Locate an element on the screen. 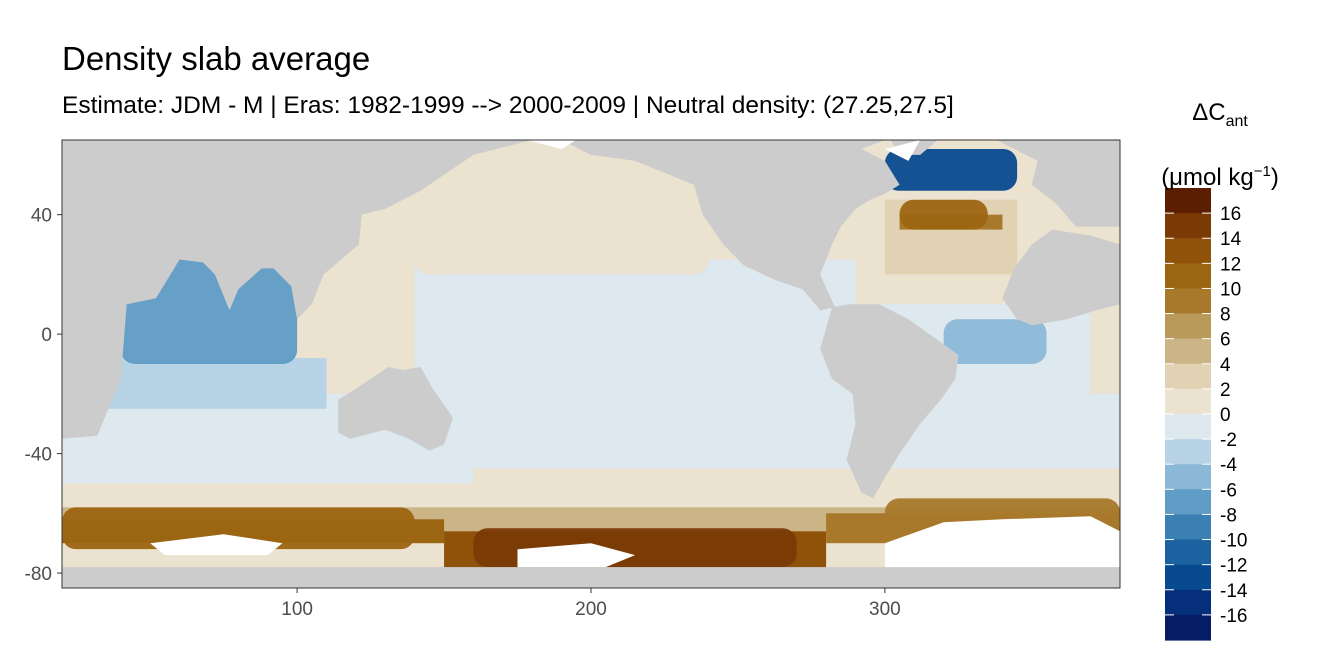 The width and height of the screenshot is (1344, 672). region-north-atlantic-subpolar-front is located at coordinates (943, 214).